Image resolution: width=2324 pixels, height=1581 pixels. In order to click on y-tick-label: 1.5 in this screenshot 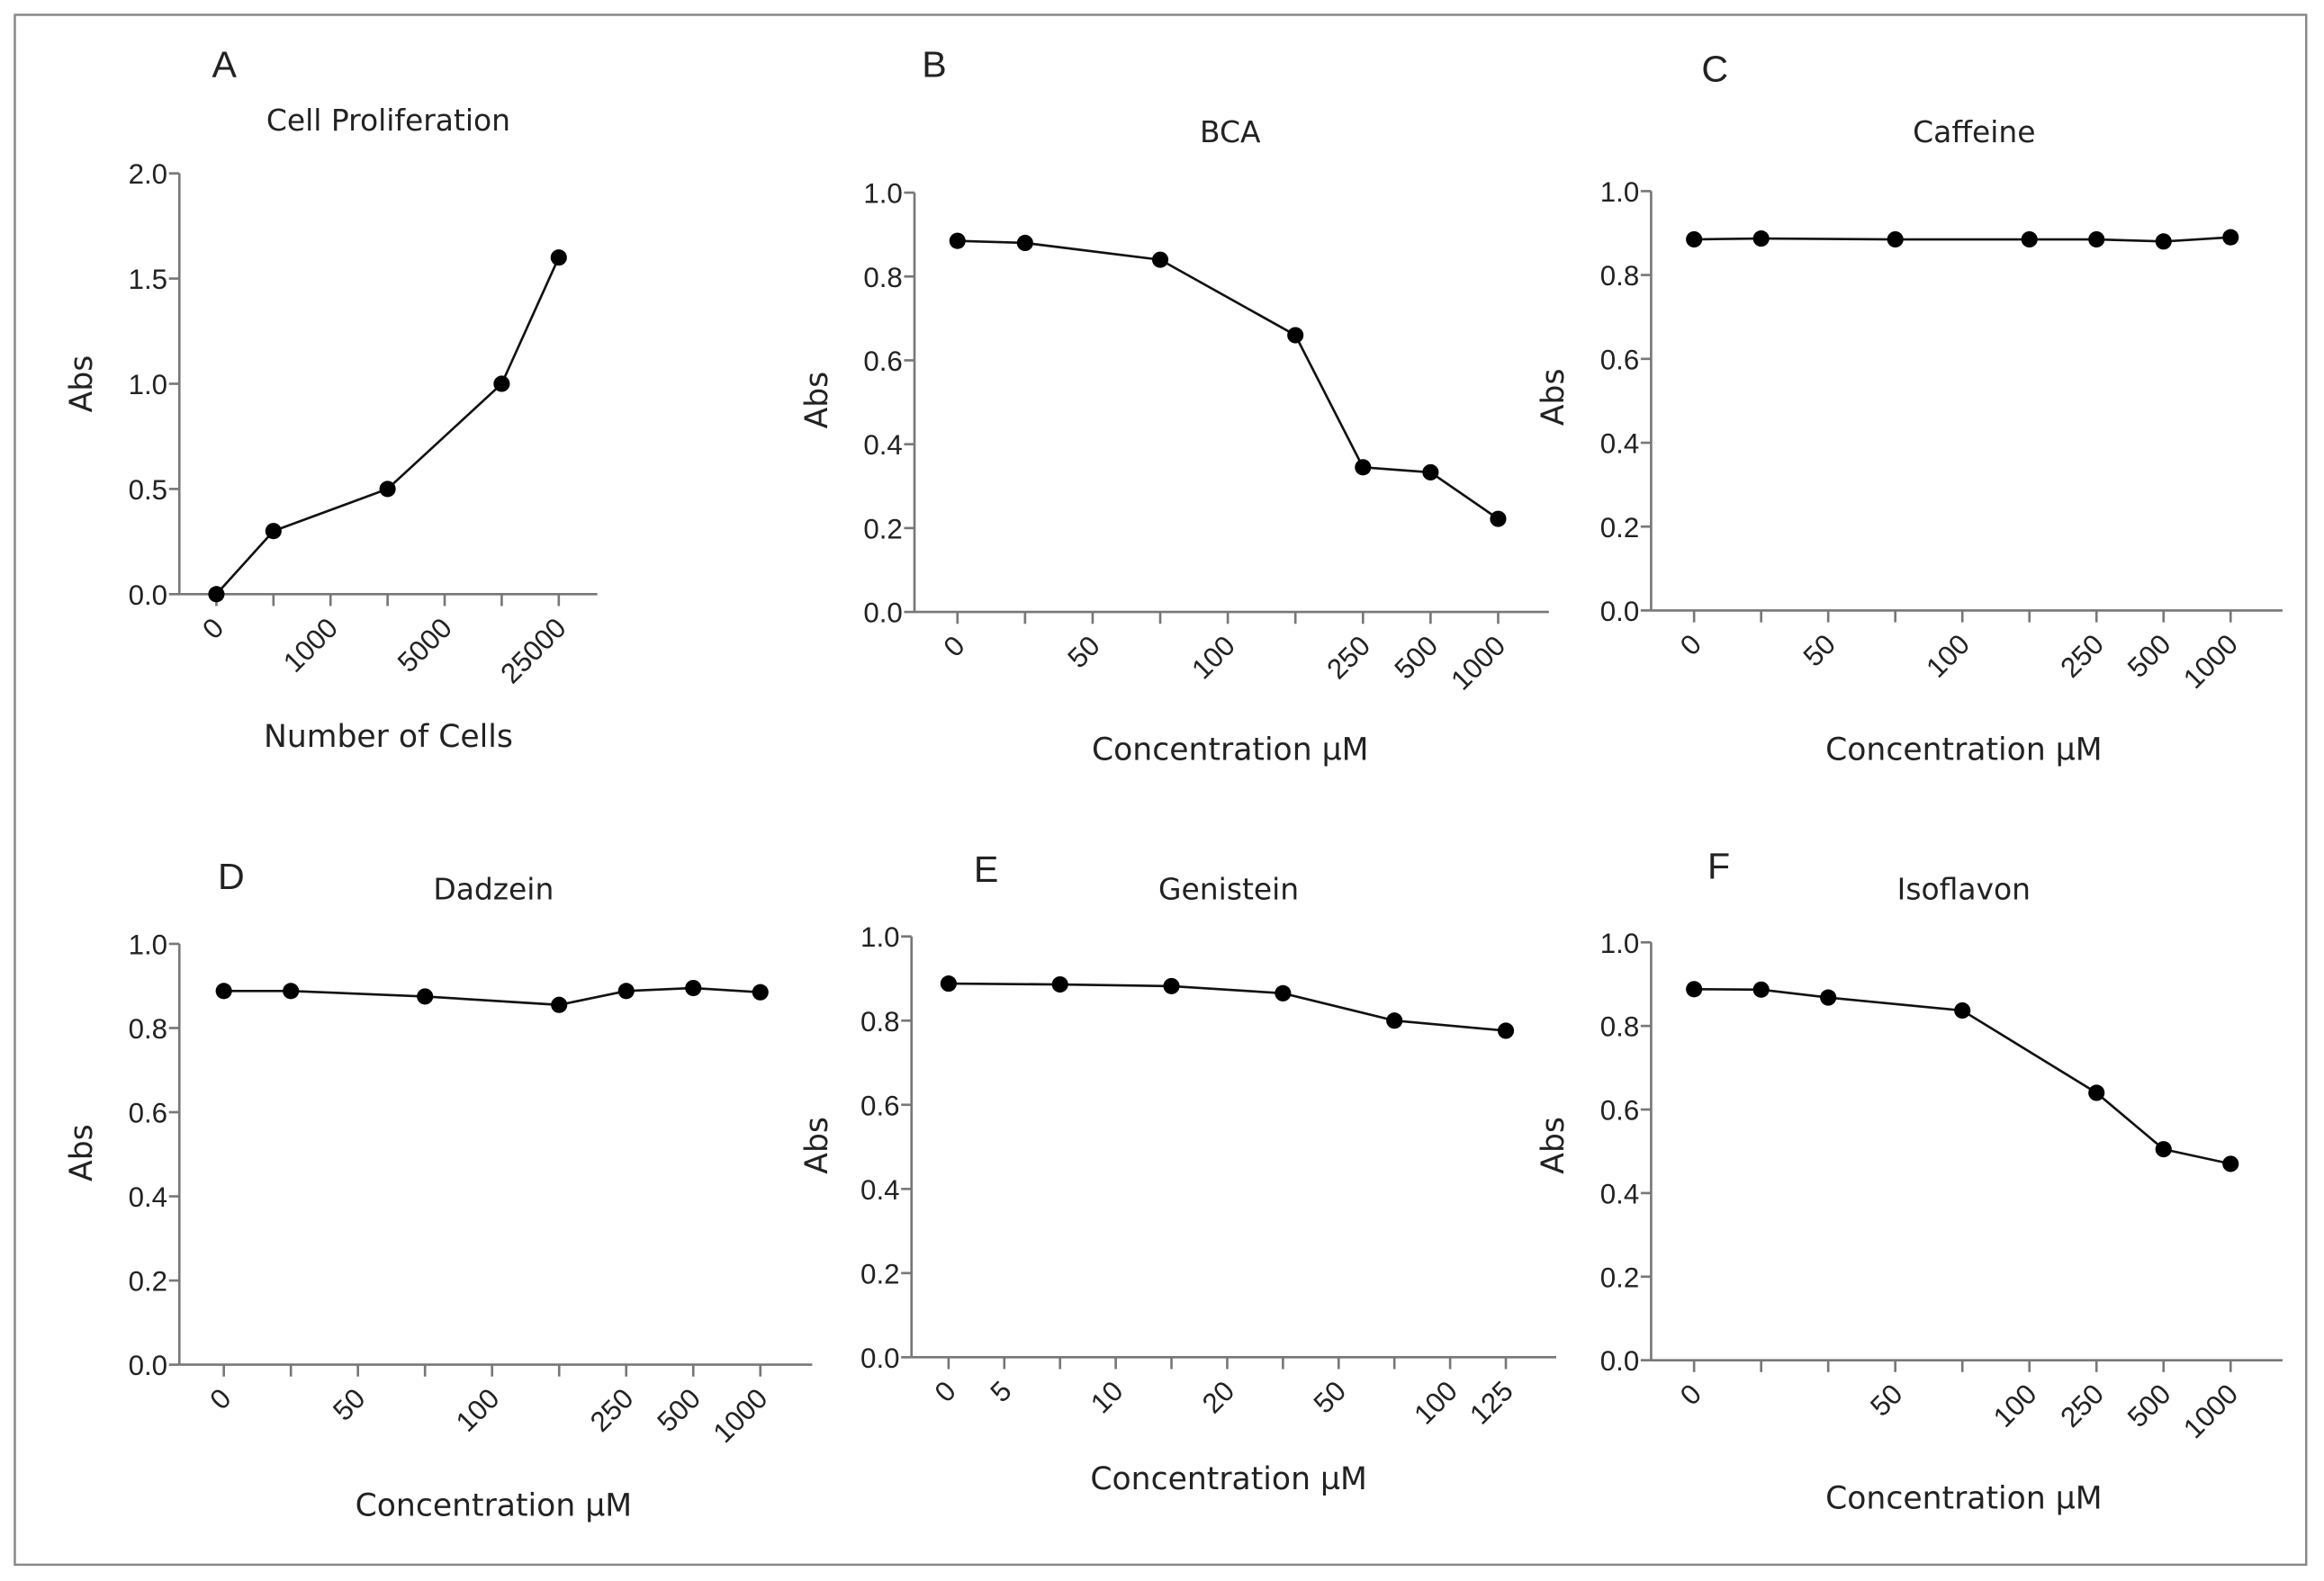, I will do `click(148, 279)`.